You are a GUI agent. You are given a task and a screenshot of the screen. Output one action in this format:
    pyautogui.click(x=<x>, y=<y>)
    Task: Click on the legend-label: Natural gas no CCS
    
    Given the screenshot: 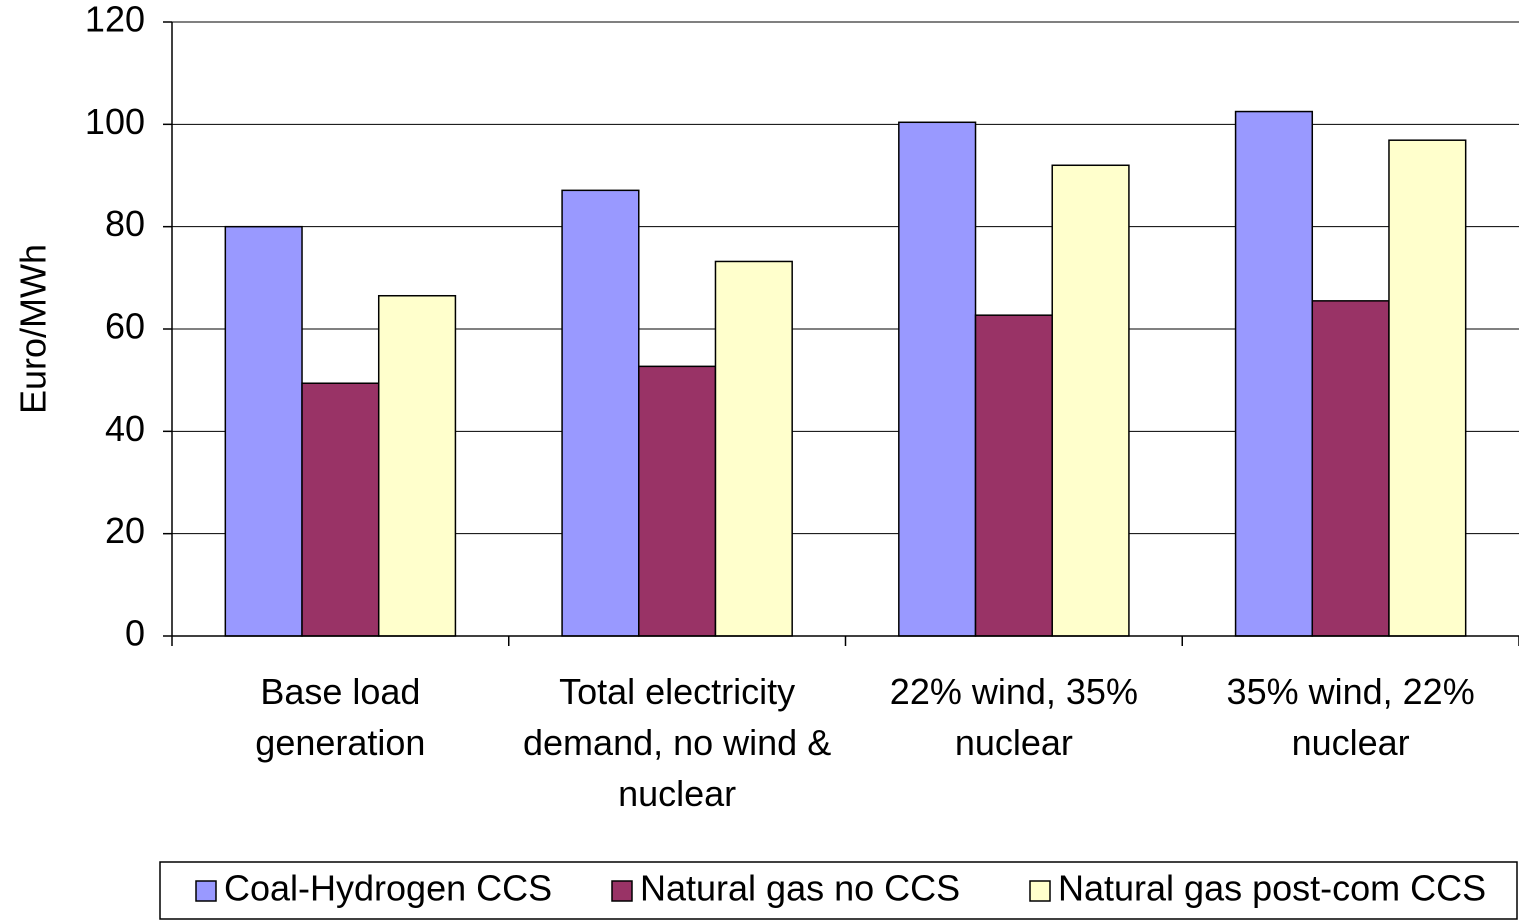 What is the action you would take?
    pyautogui.click(x=800, y=888)
    